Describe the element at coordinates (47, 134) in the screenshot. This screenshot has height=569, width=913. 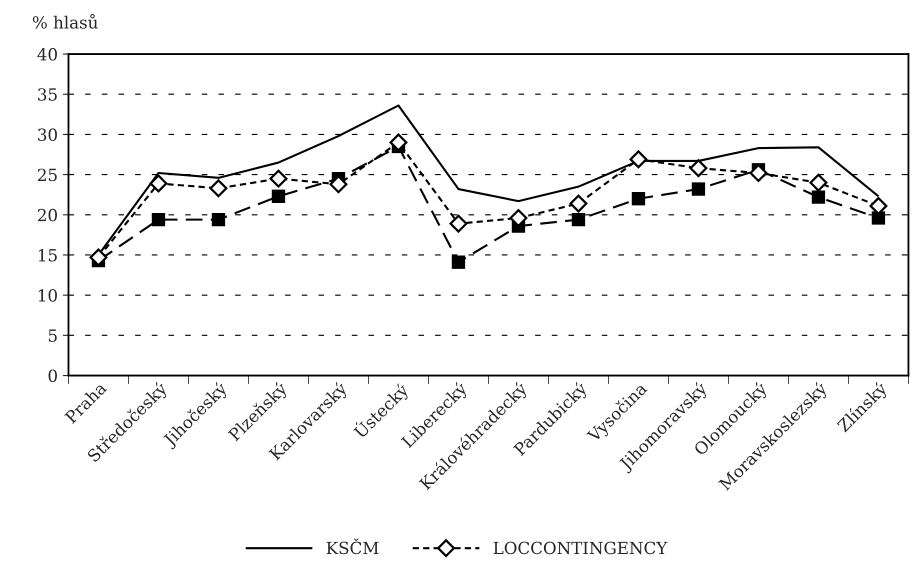
I see `y-tick-label: 30` at that location.